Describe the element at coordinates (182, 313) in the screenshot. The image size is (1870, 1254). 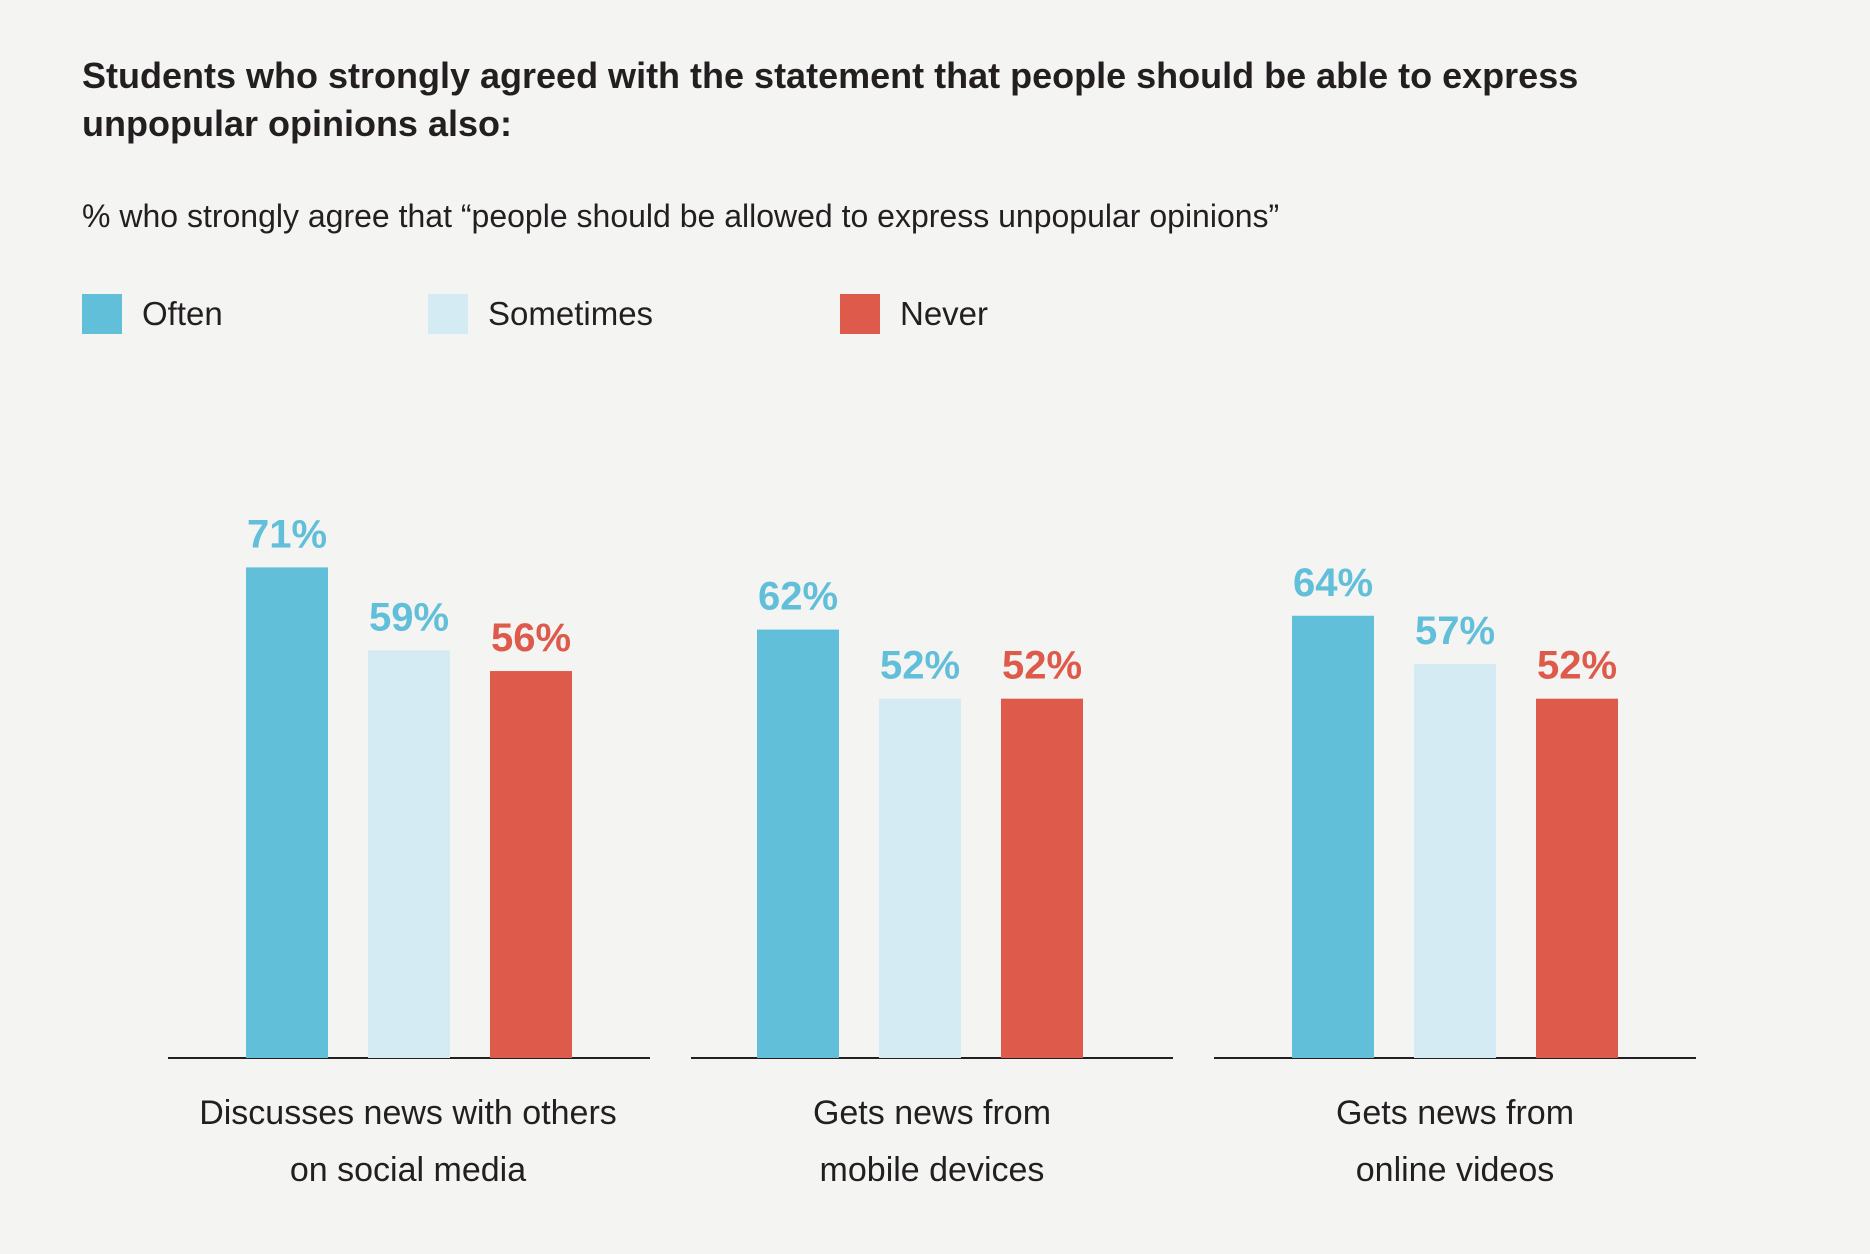
I see `legend-label-often: Often` at that location.